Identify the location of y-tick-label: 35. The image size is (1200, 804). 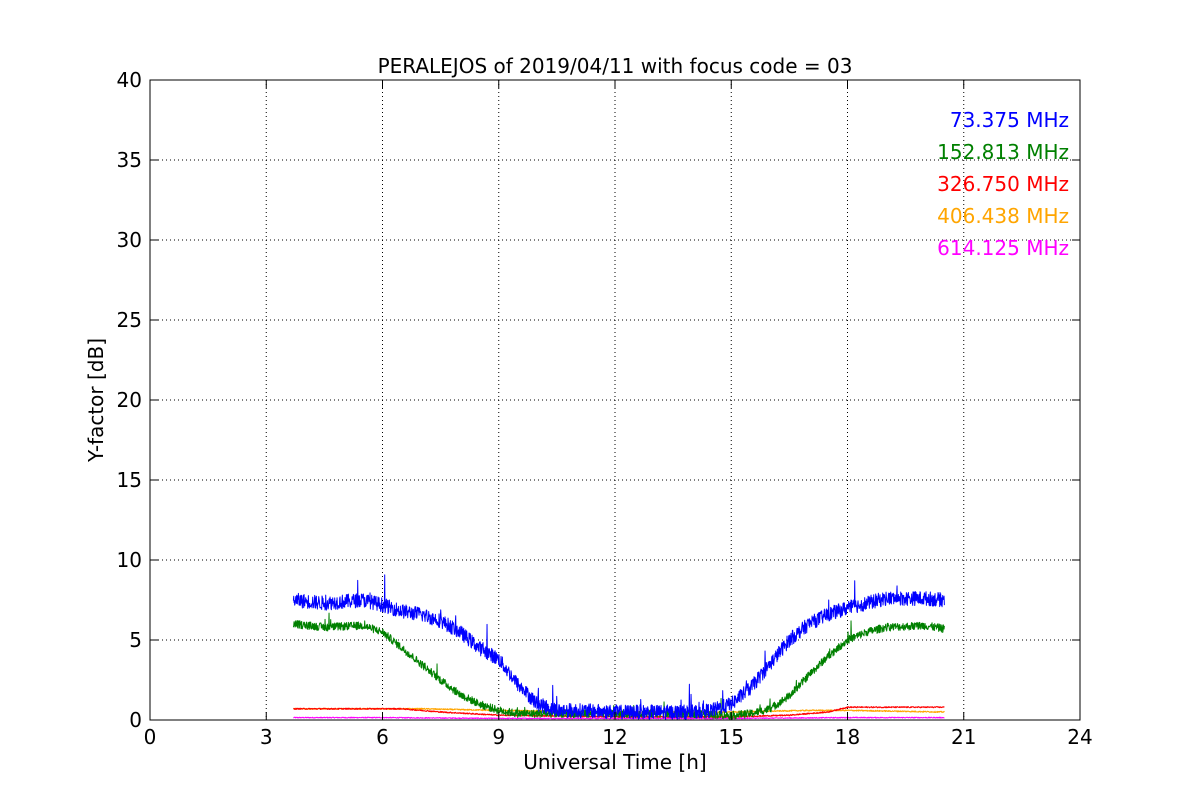
(129, 160).